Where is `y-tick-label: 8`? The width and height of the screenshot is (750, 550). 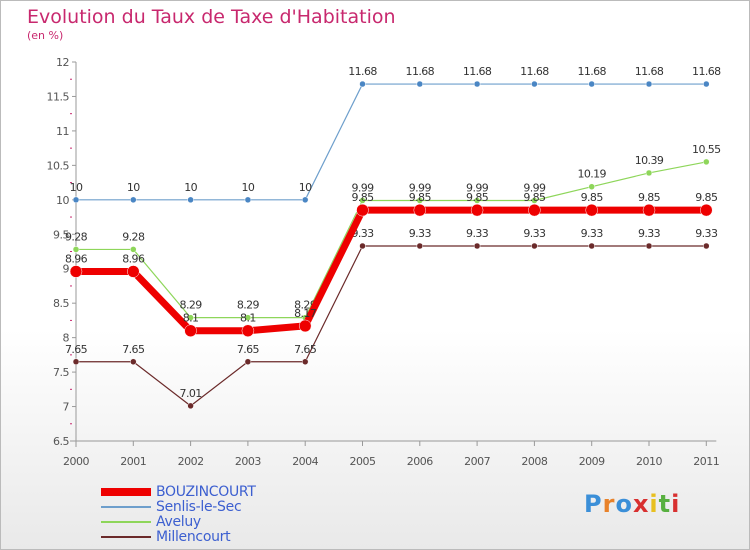 y-tick-label: 8 is located at coordinates (66, 338).